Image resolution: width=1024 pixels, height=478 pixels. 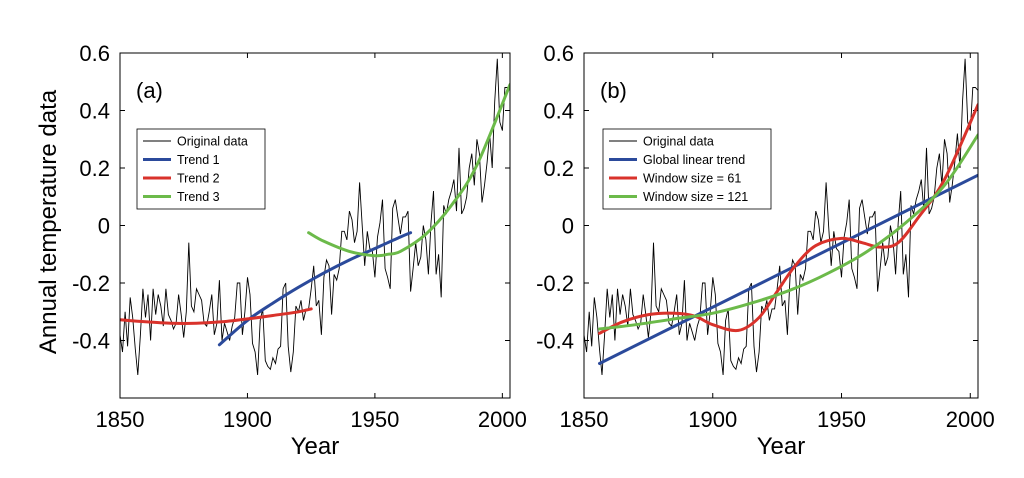 I want to click on panel-label: (b), so click(x=613, y=90).